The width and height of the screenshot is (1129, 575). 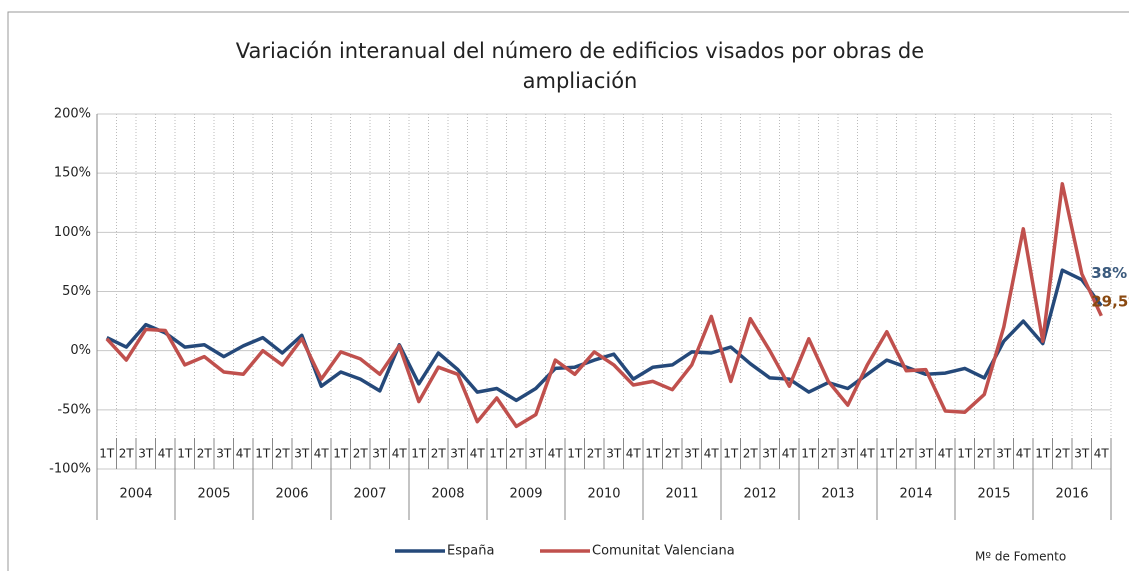 I want to click on y-tick-label: 0%, so click(x=80, y=350).